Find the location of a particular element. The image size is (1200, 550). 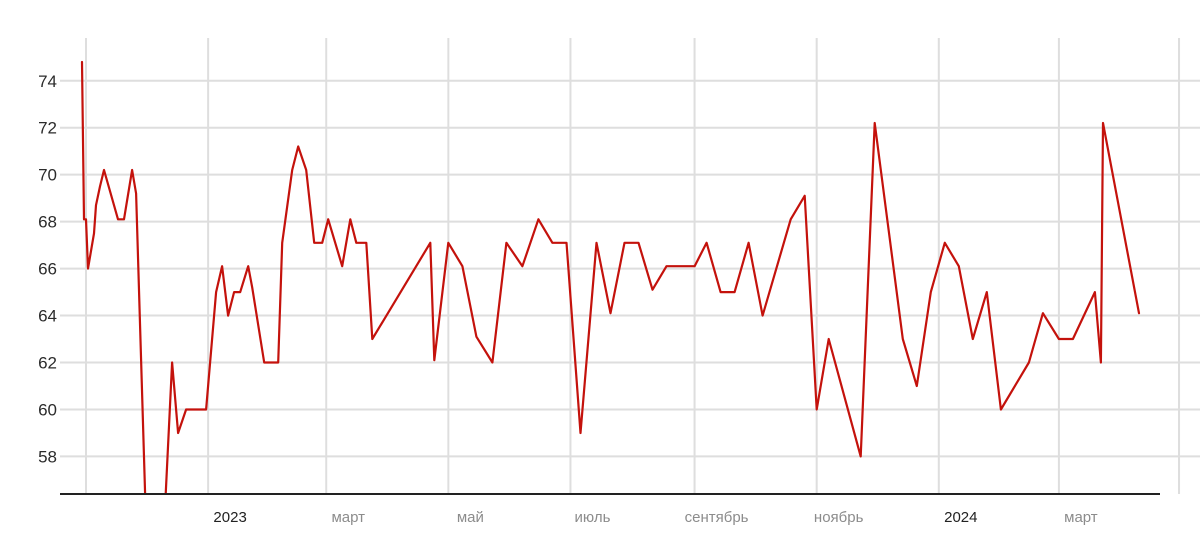

x-tick-label-month: май is located at coordinates (470, 517).